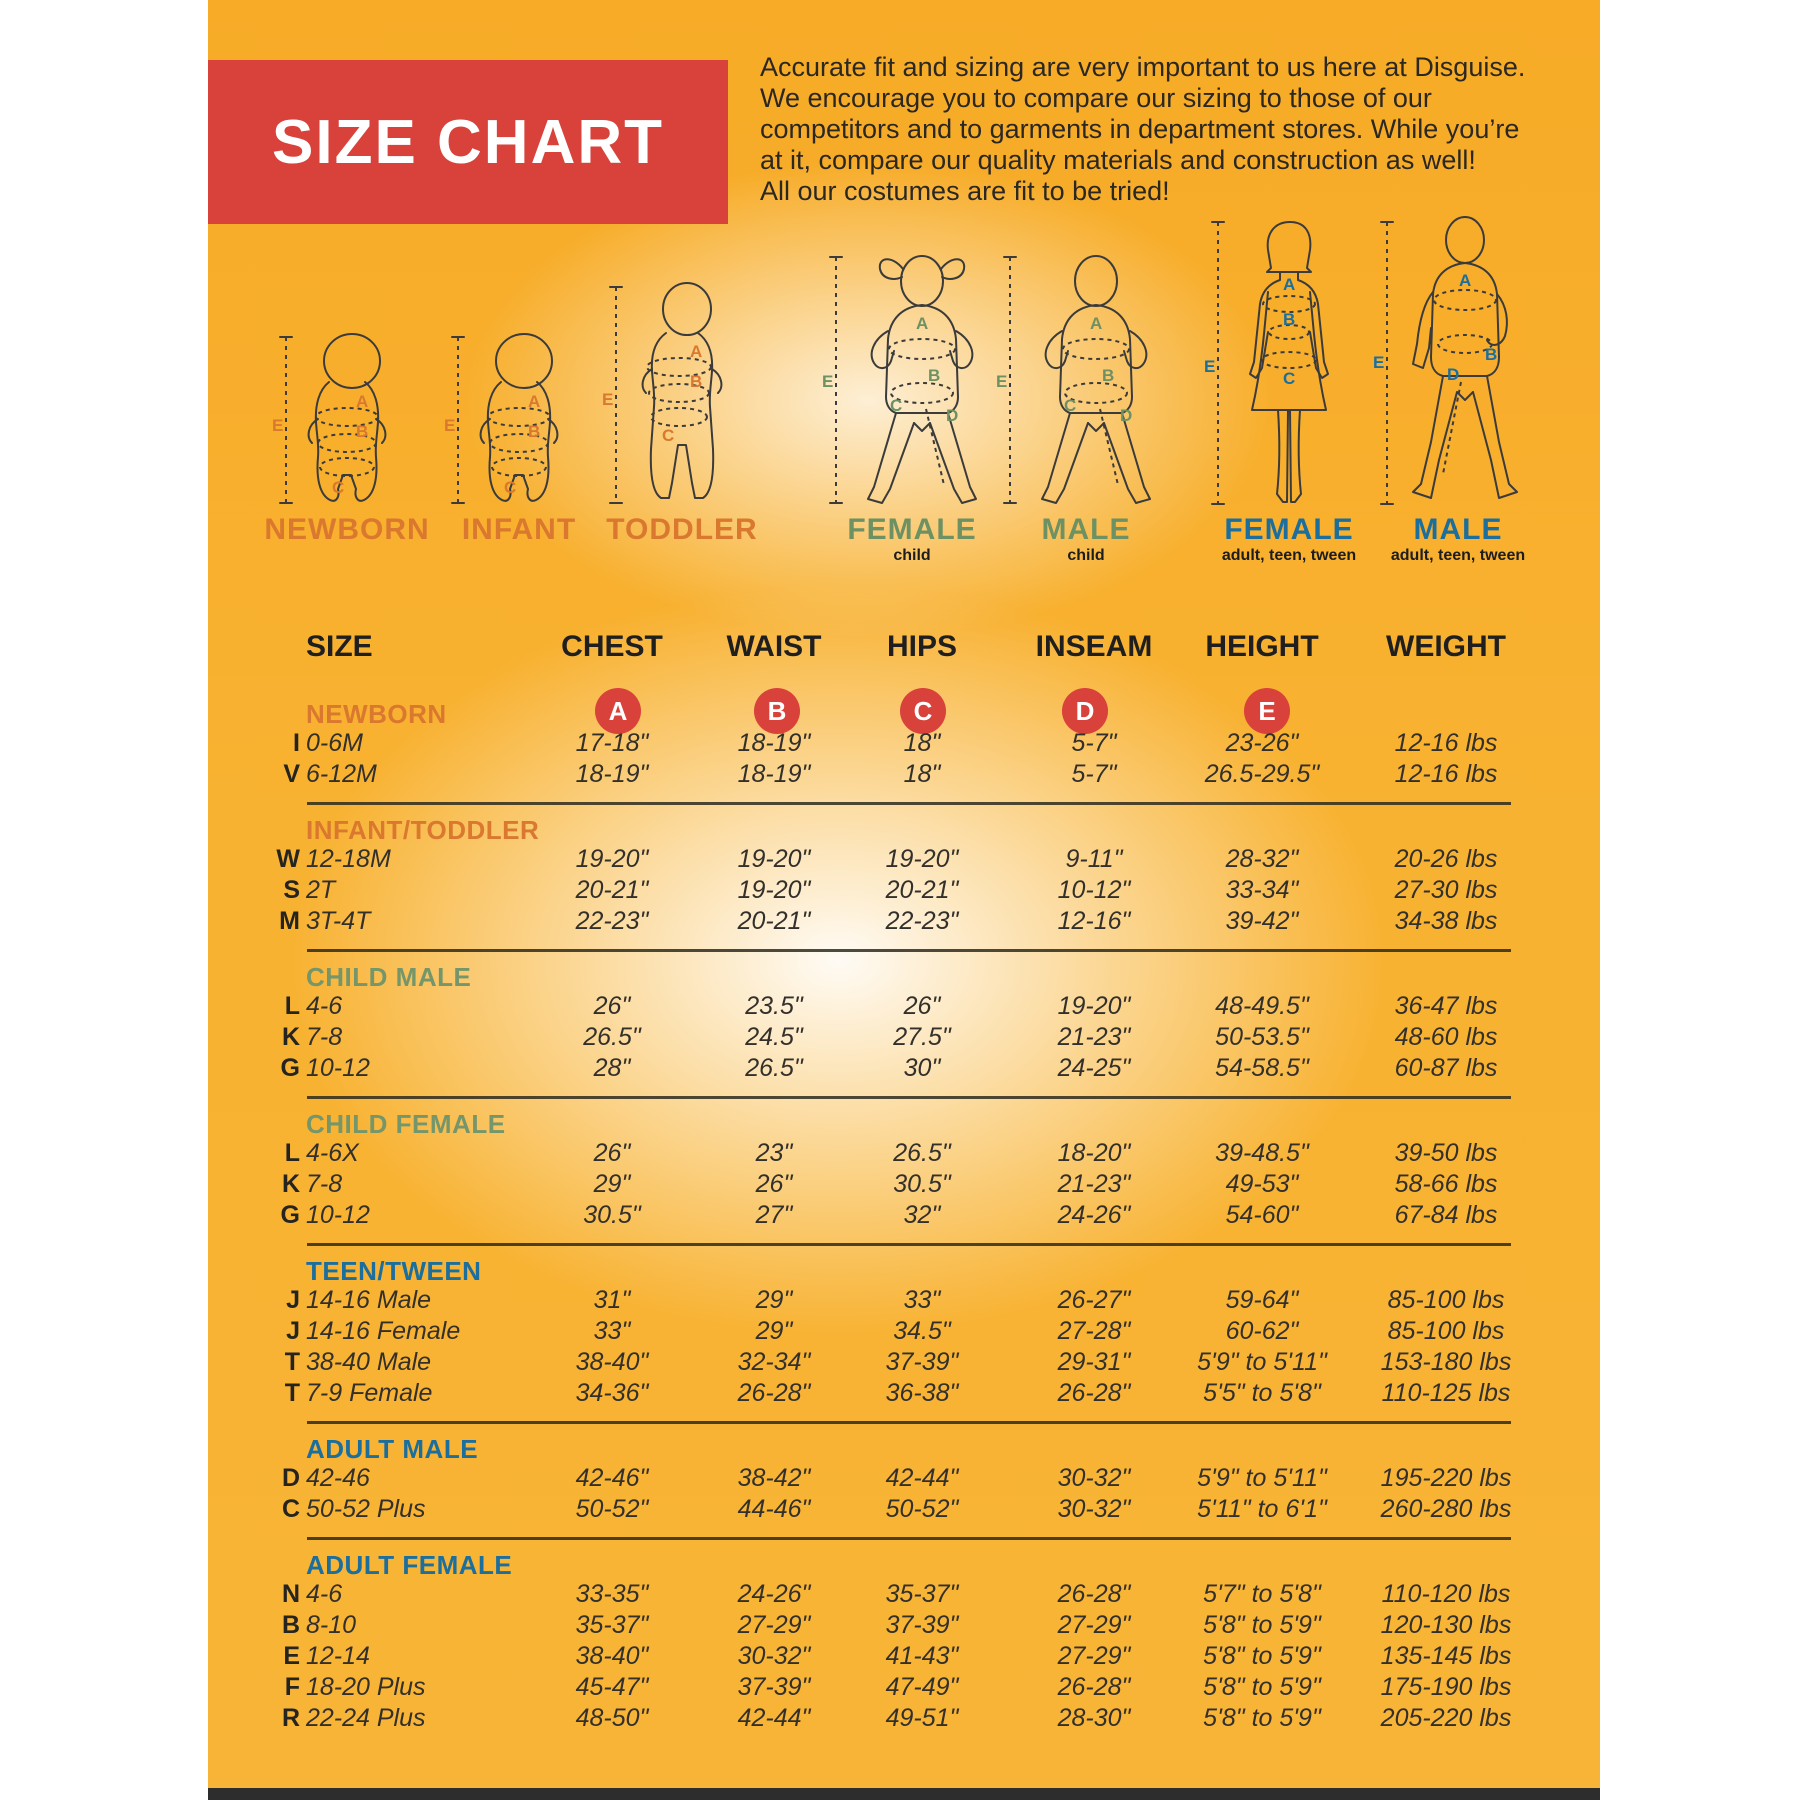 The height and width of the screenshot is (1800, 1800). Describe the element at coordinates (922, 1594) in the screenshot. I see `cell-hips: 35-37"` at that location.